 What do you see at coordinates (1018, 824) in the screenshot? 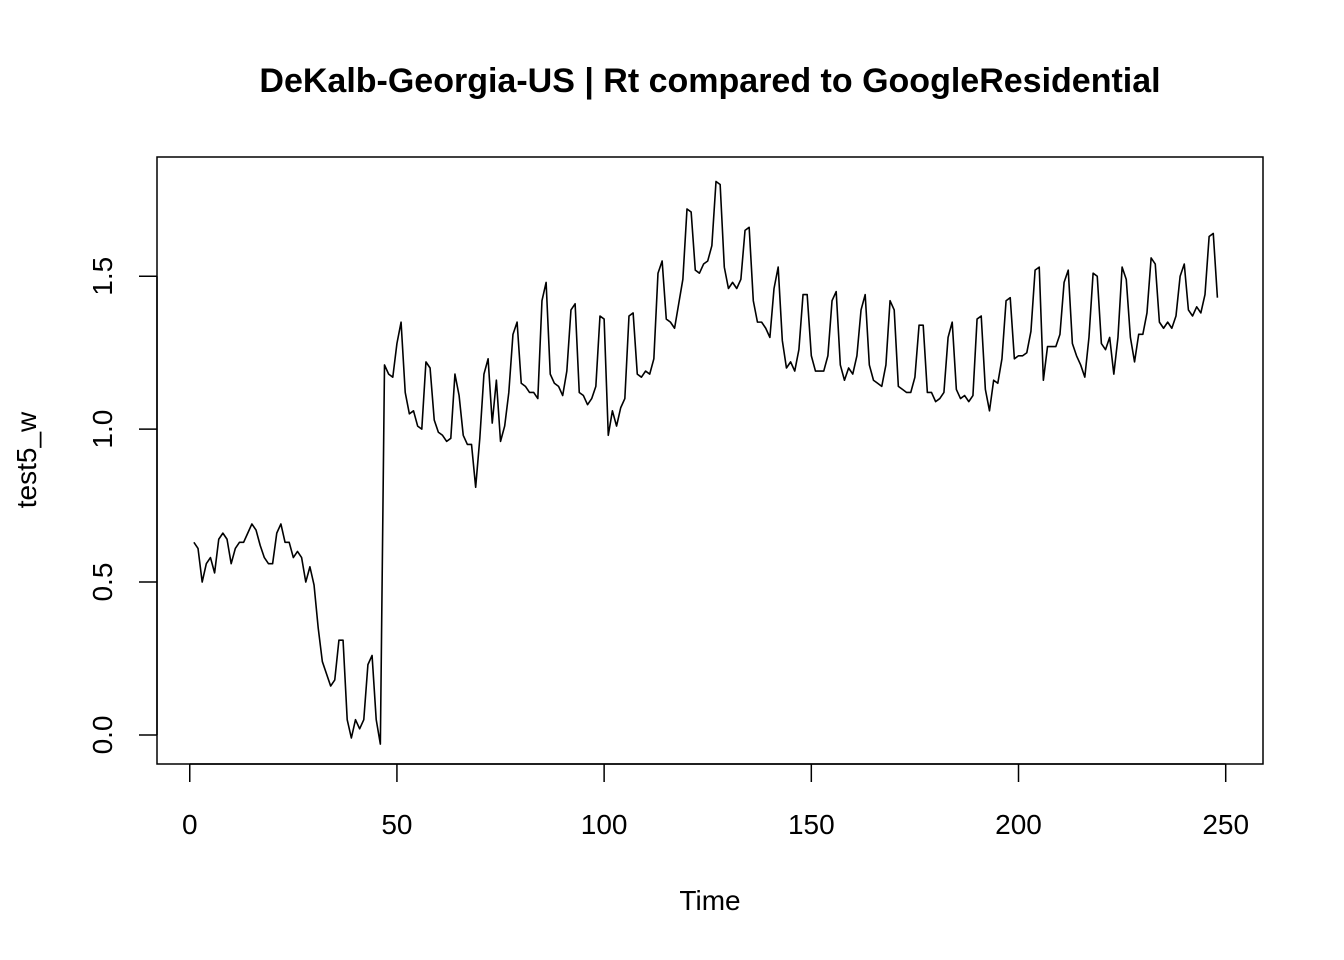
I see `x-tick-label: 200` at bounding box center [1018, 824].